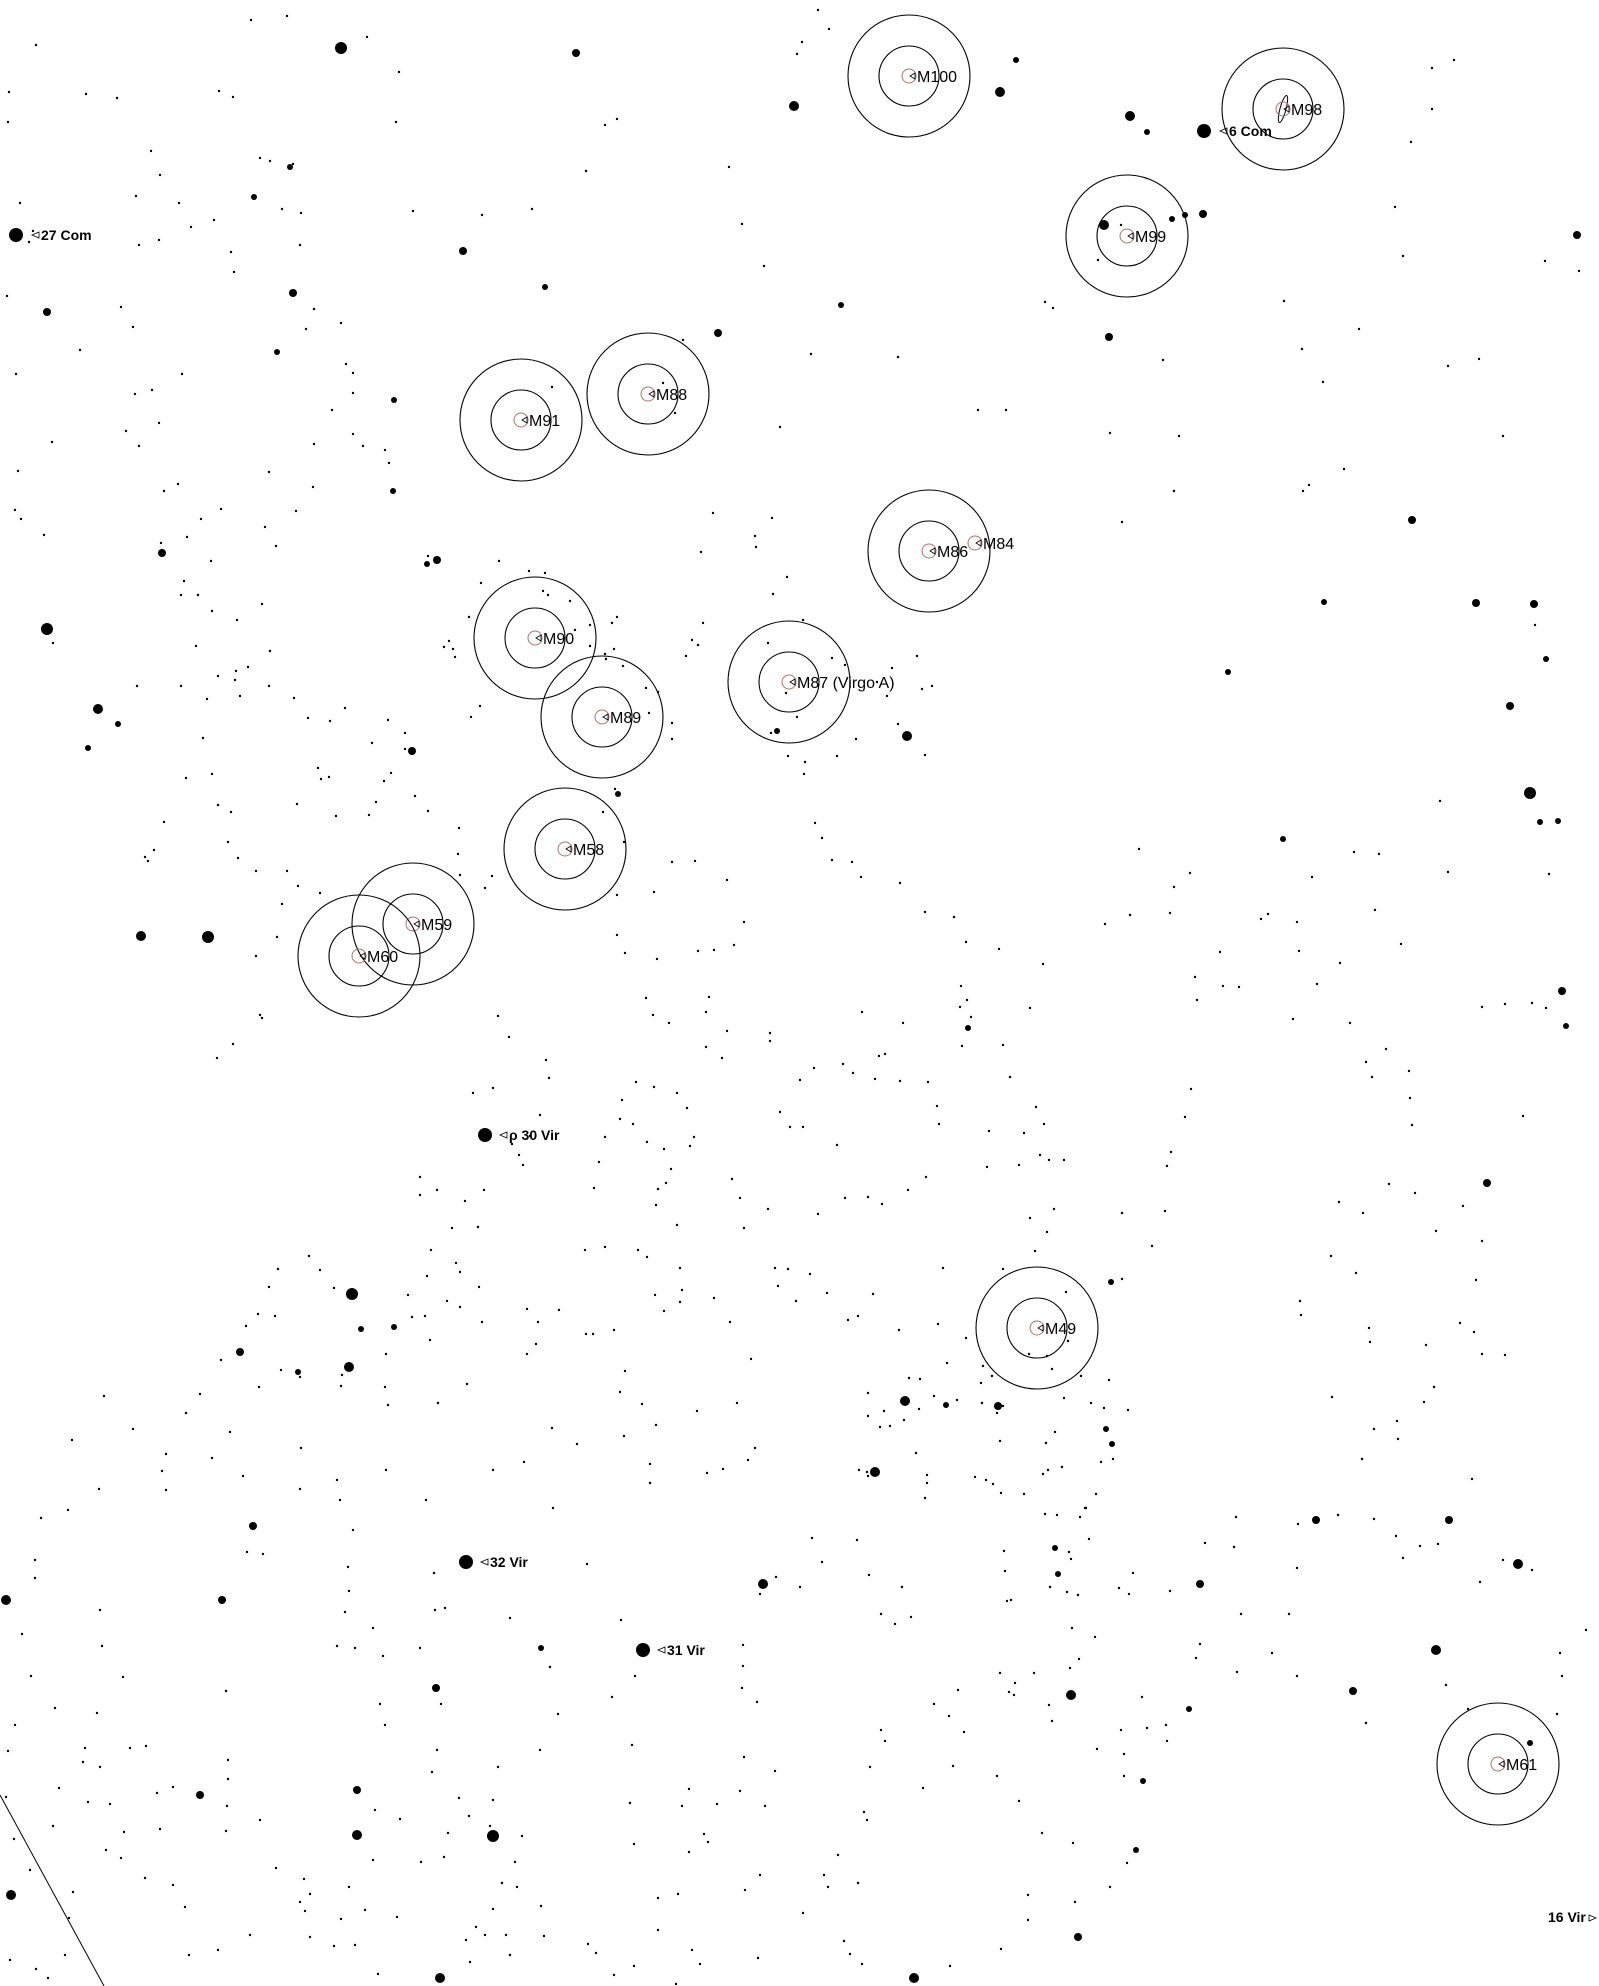 The height and width of the screenshot is (1986, 1599). What do you see at coordinates (1498, 1764) in the screenshot?
I see `galaxy-marker: M61` at bounding box center [1498, 1764].